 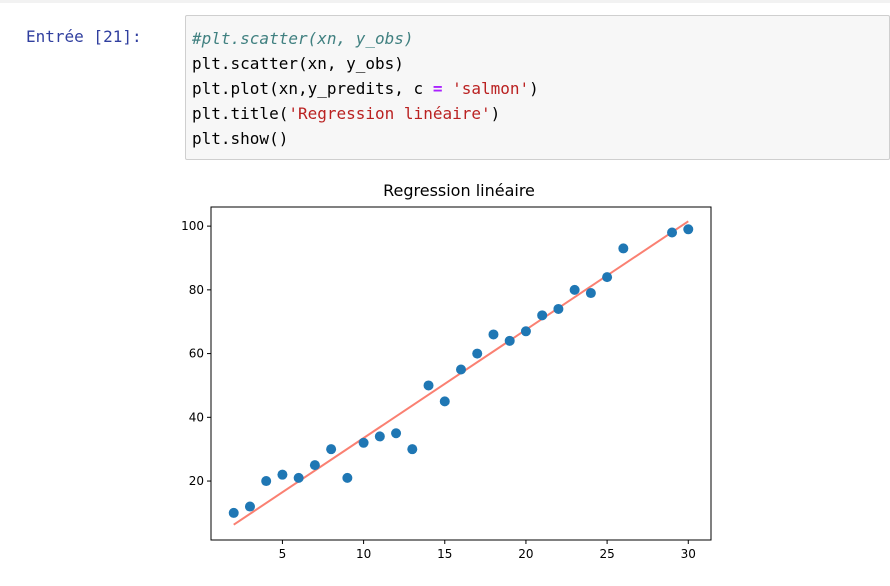 What do you see at coordinates (196, 417) in the screenshot?
I see `y-tick-label: 40` at bounding box center [196, 417].